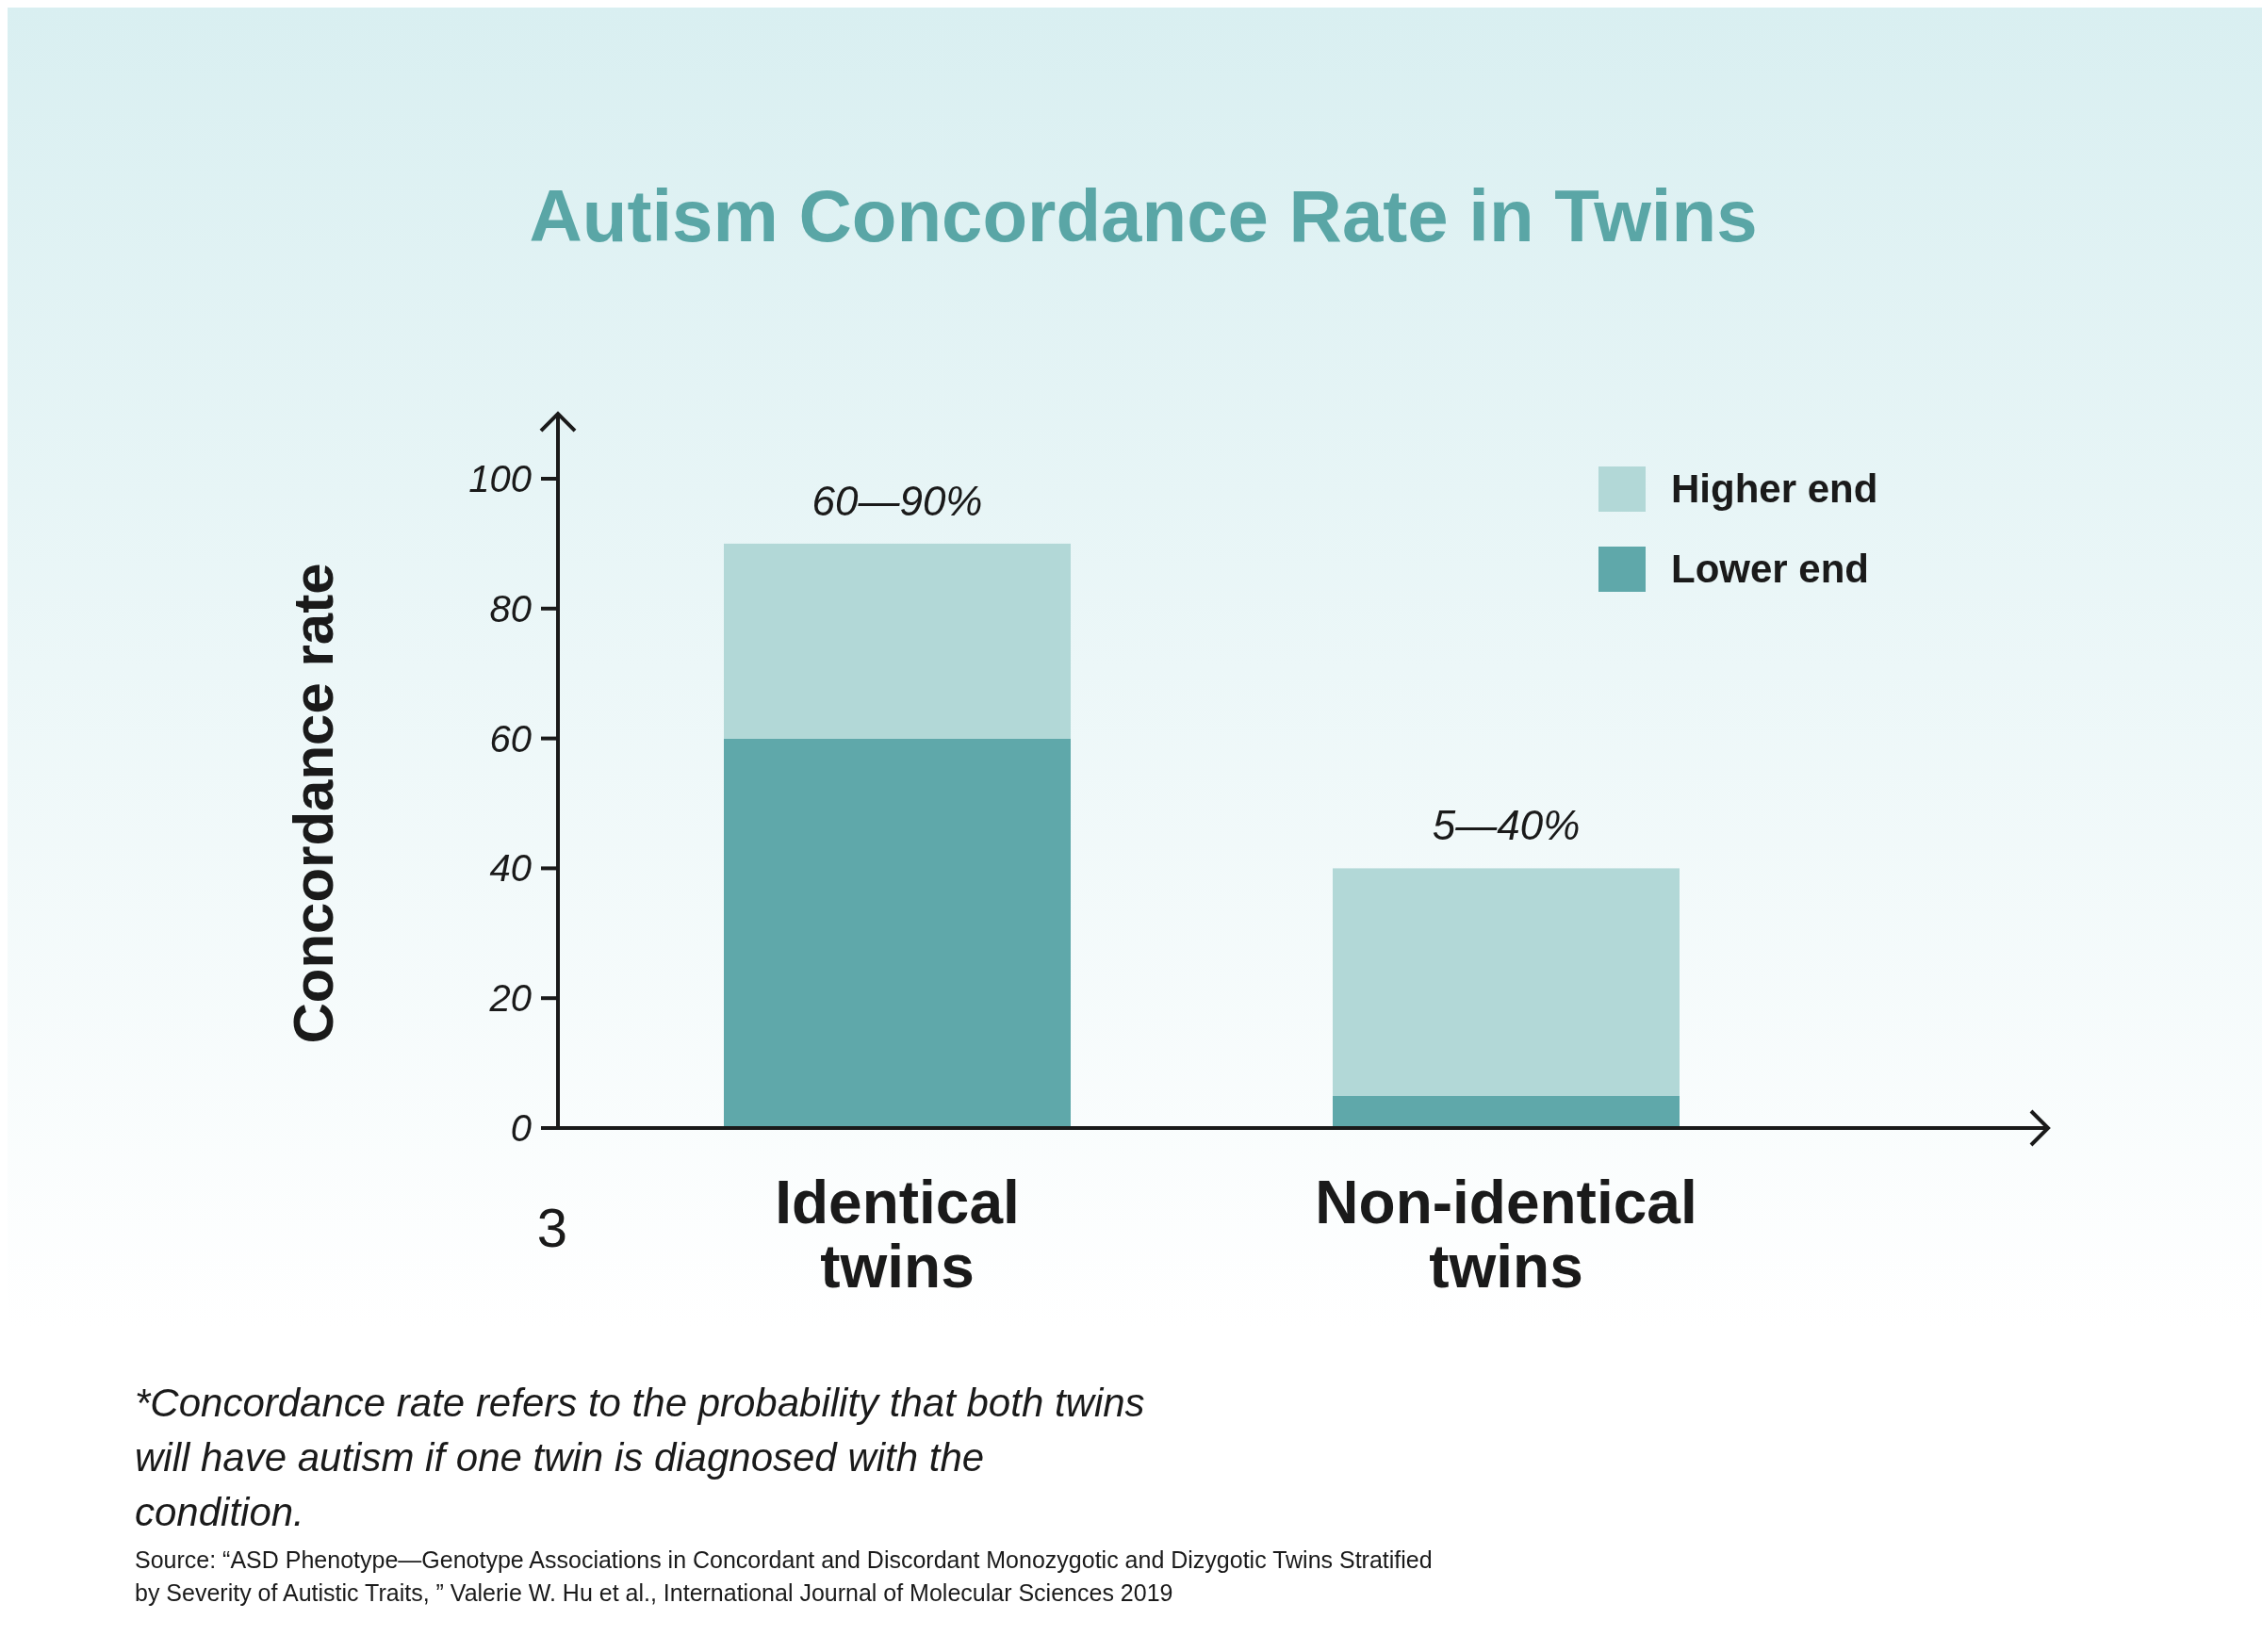 The width and height of the screenshot is (2262, 1652). What do you see at coordinates (898, 1234) in the screenshot?
I see `x-tick-label: Identical twins` at bounding box center [898, 1234].